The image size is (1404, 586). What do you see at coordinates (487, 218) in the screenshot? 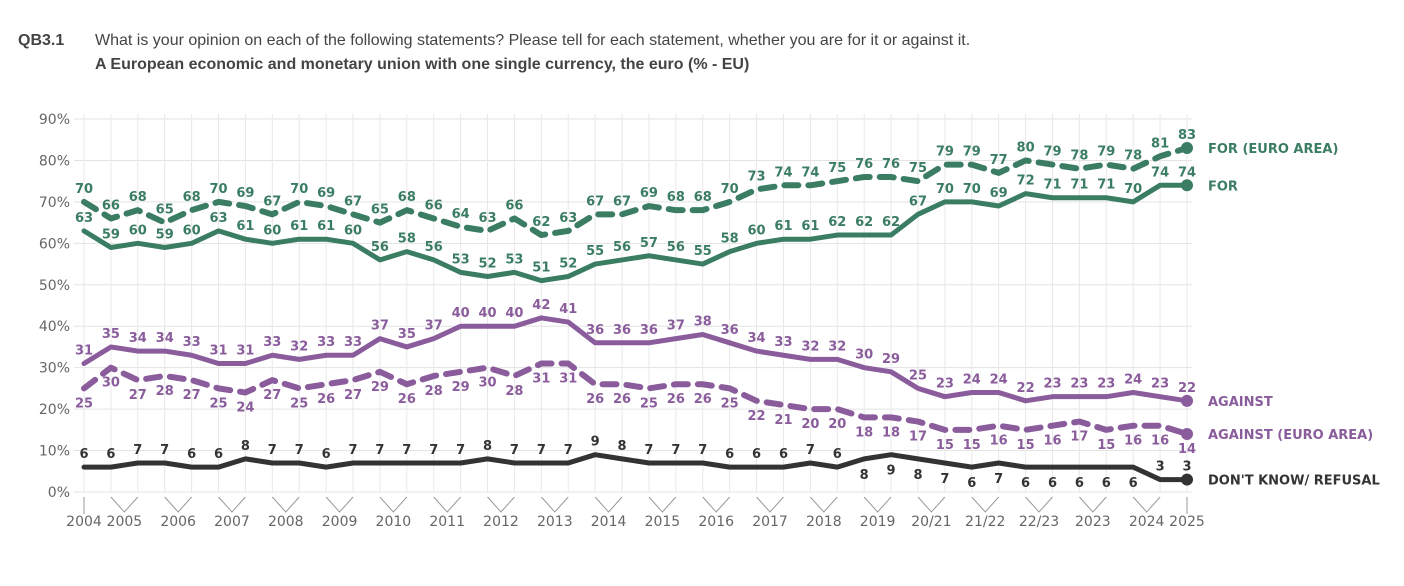
I see `data-label: 63` at bounding box center [487, 218].